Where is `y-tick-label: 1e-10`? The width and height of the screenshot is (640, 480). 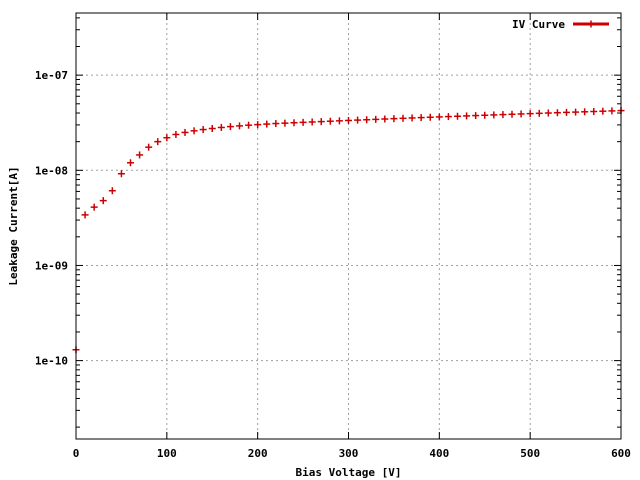
y-tick-label: 1e-10 is located at coordinates (51, 361).